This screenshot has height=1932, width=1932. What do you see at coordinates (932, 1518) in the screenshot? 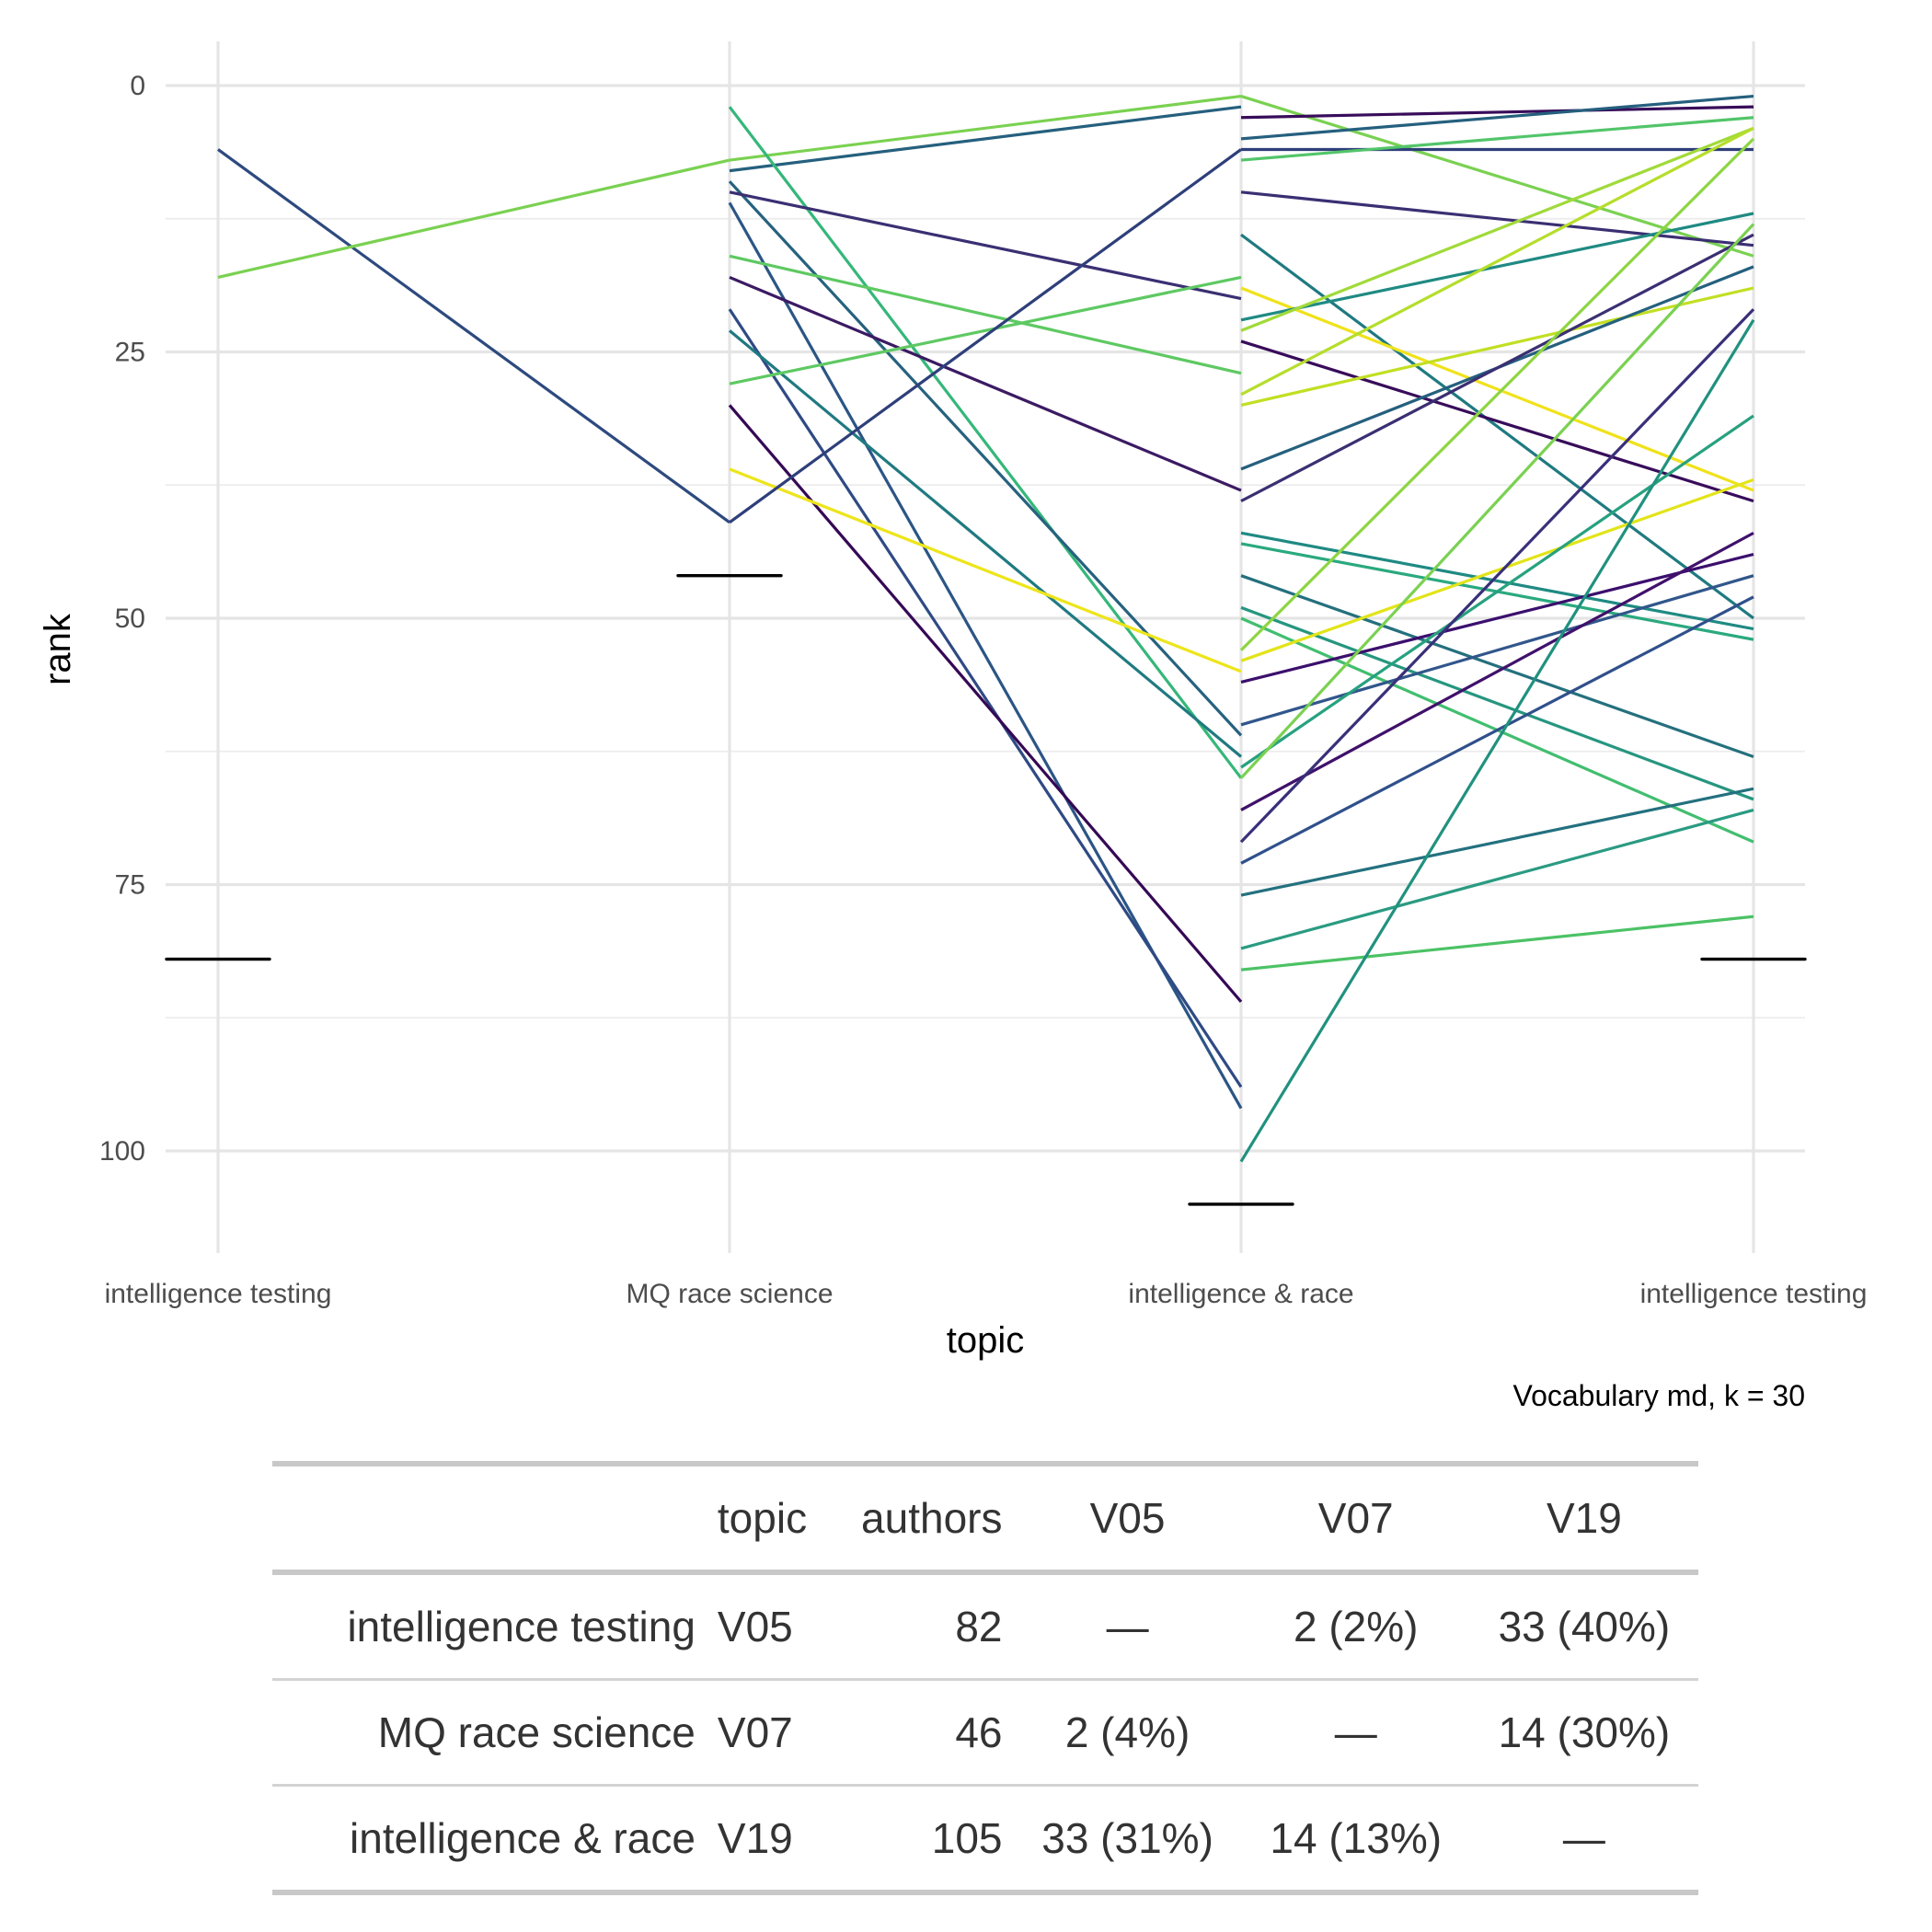
I see `header-authors: authors` at bounding box center [932, 1518].